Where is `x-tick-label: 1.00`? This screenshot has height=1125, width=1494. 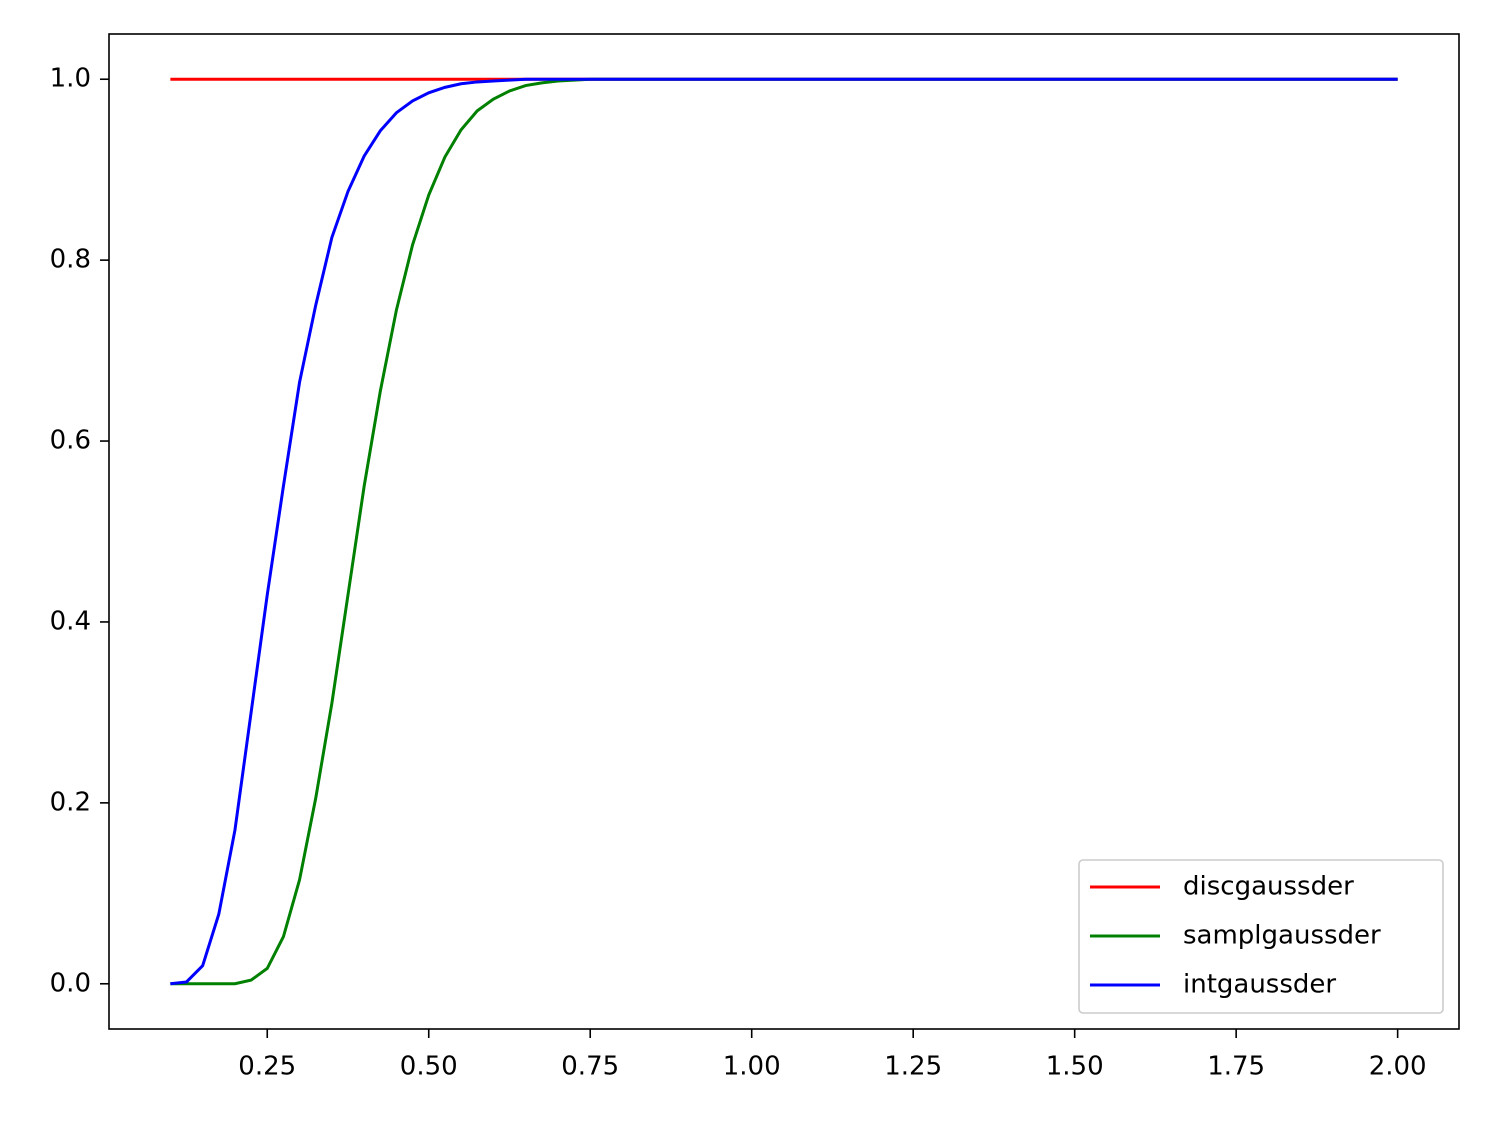
x-tick-label: 1.00 is located at coordinates (752, 1067).